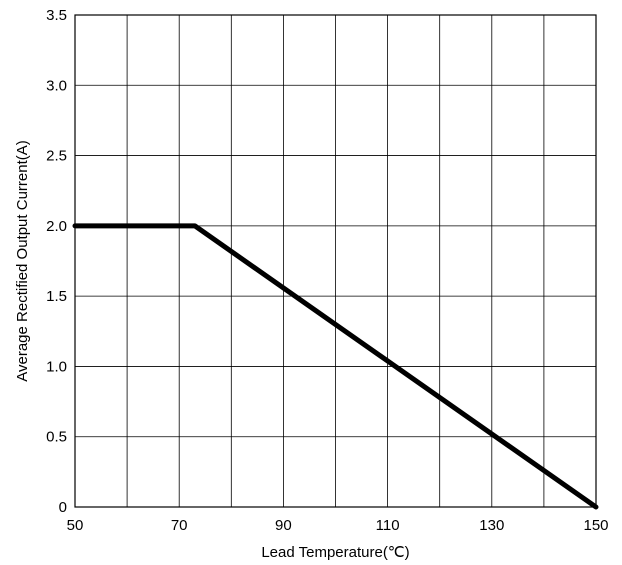 This screenshot has height=565, width=622. What do you see at coordinates (22, 261) in the screenshot?
I see `y-axis-title: Average Rectified Output Current(A)` at bounding box center [22, 261].